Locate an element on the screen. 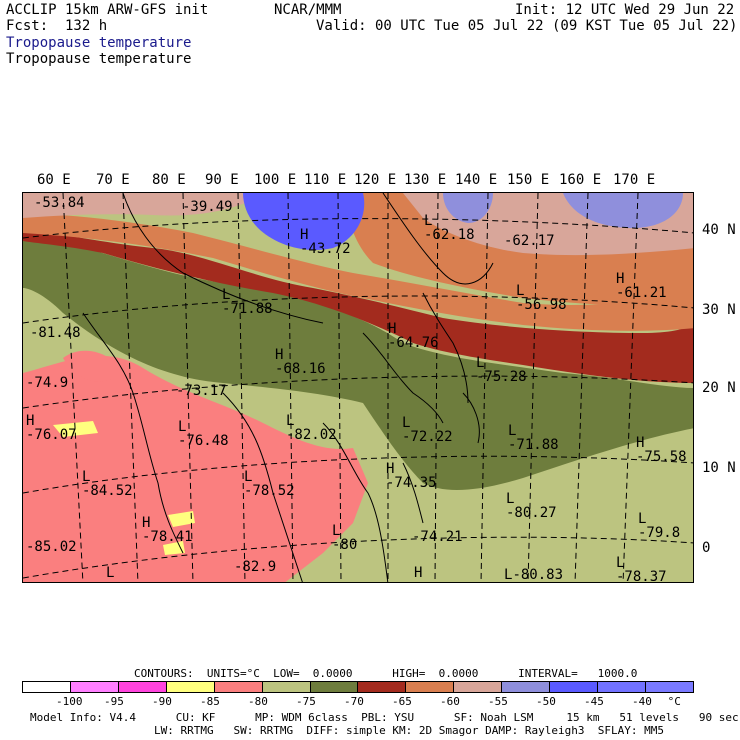  marker-value: -84.52 is located at coordinates (107, 491).